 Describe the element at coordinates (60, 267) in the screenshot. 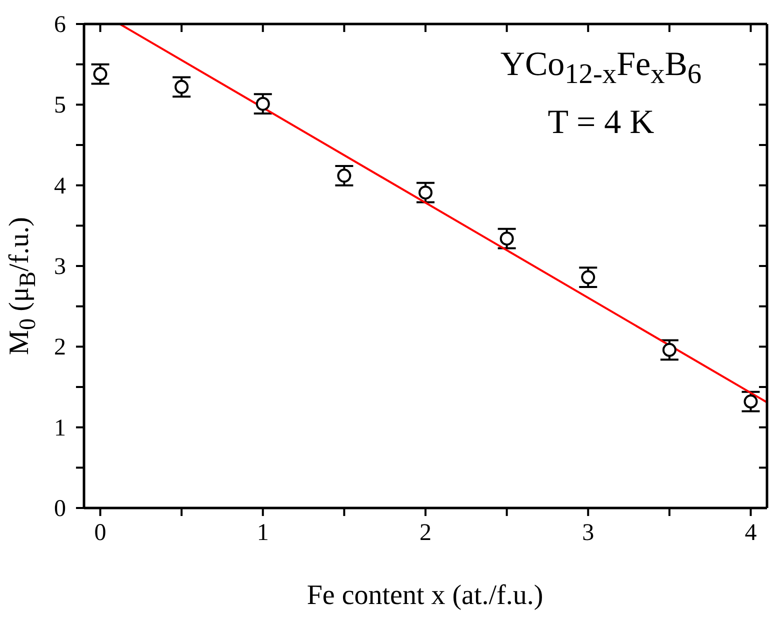

I see `y-tick-label: 3` at that location.